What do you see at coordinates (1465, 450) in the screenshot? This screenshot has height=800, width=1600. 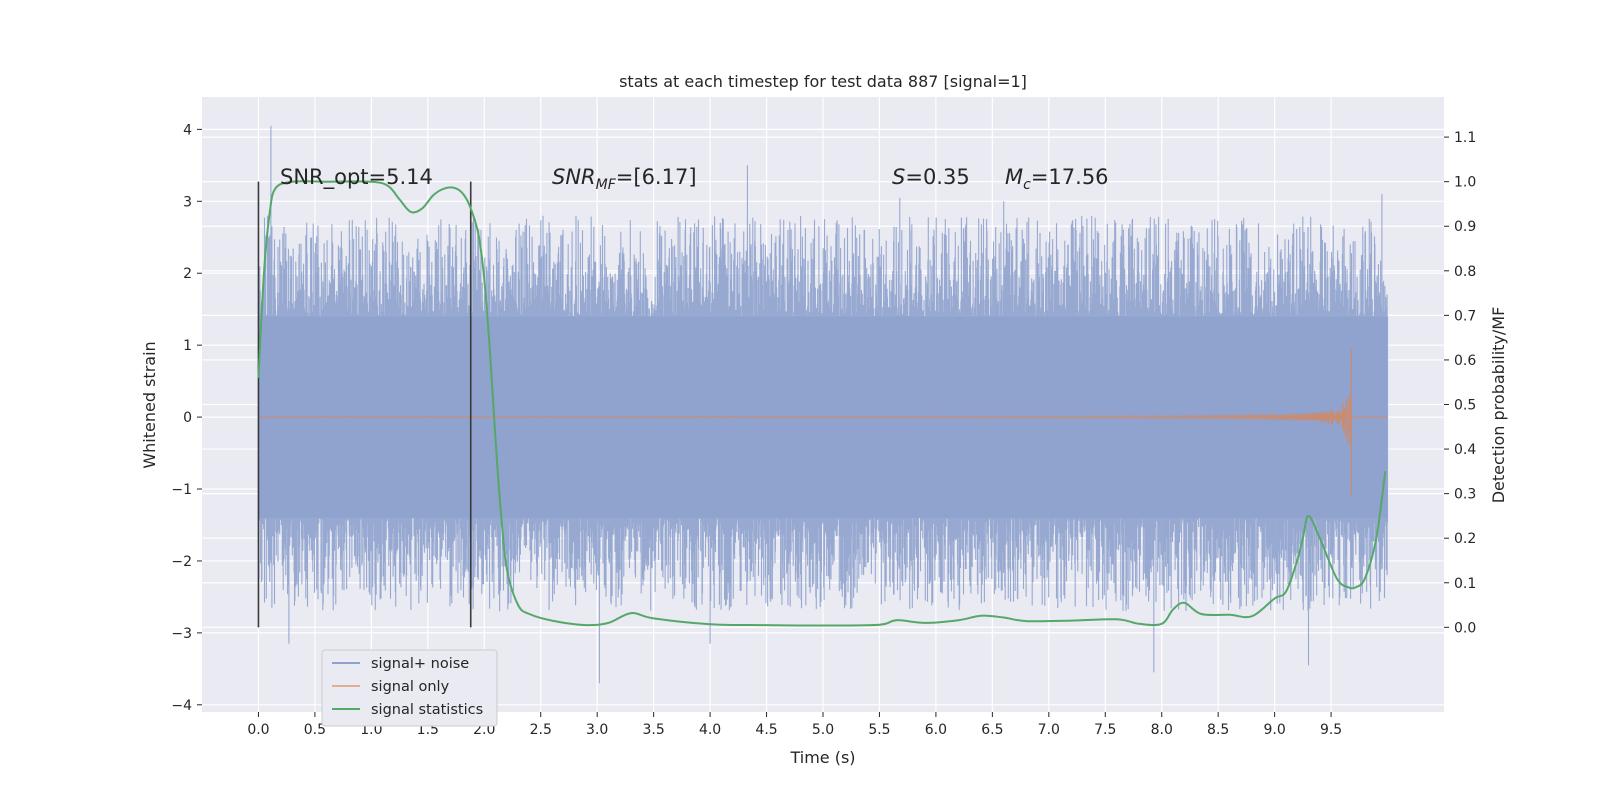 I see `right-tick-label: 0.4` at bounding box center [1465, 450].